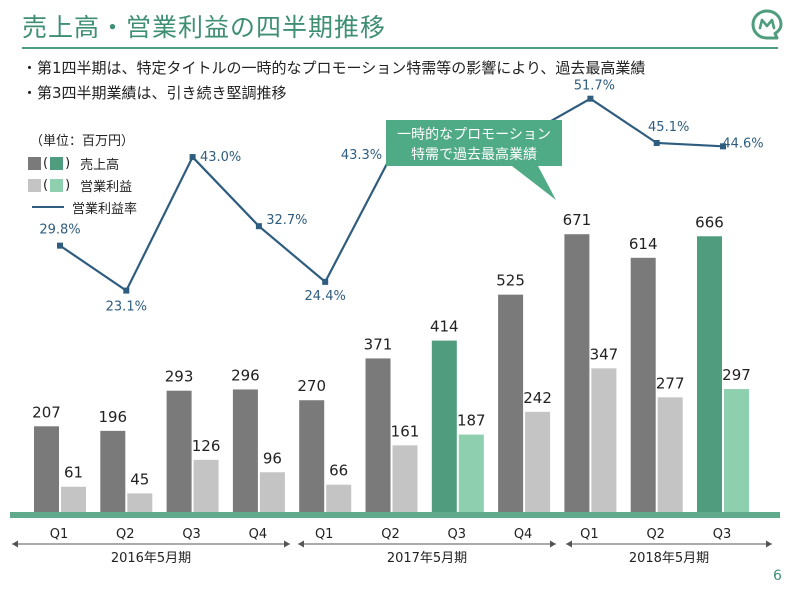  I want to click on page-number: 6, so click(777, 576).